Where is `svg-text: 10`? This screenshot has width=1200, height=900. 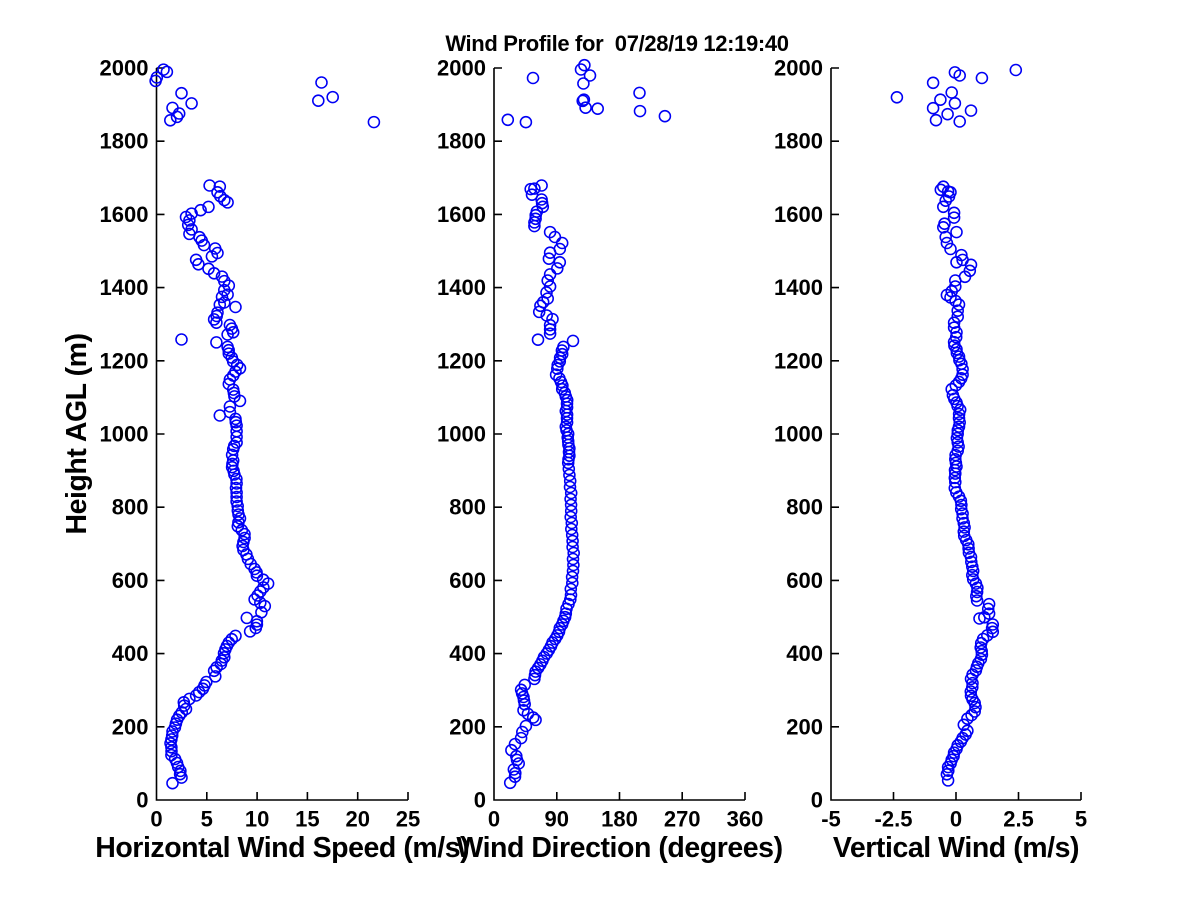 svg-text: 10 is located at coordinates (257, 819).